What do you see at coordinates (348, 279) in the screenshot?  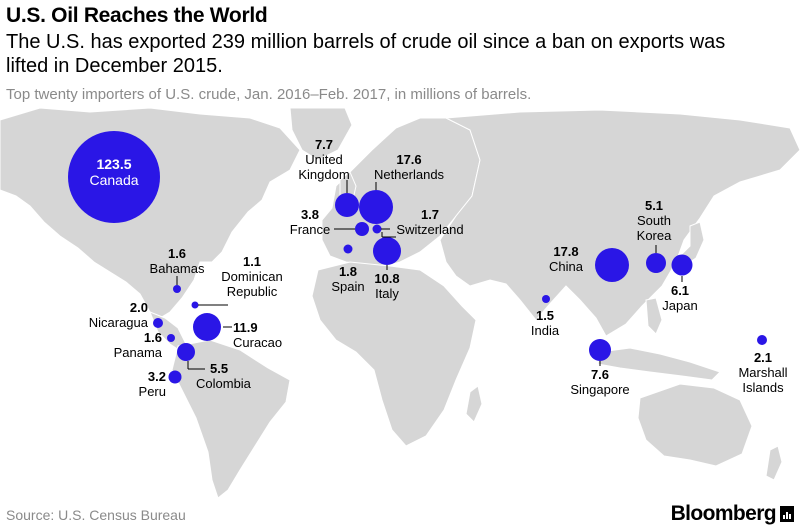 I see `label-spain: 1.8 Spain` at bounding box center [348, 279].